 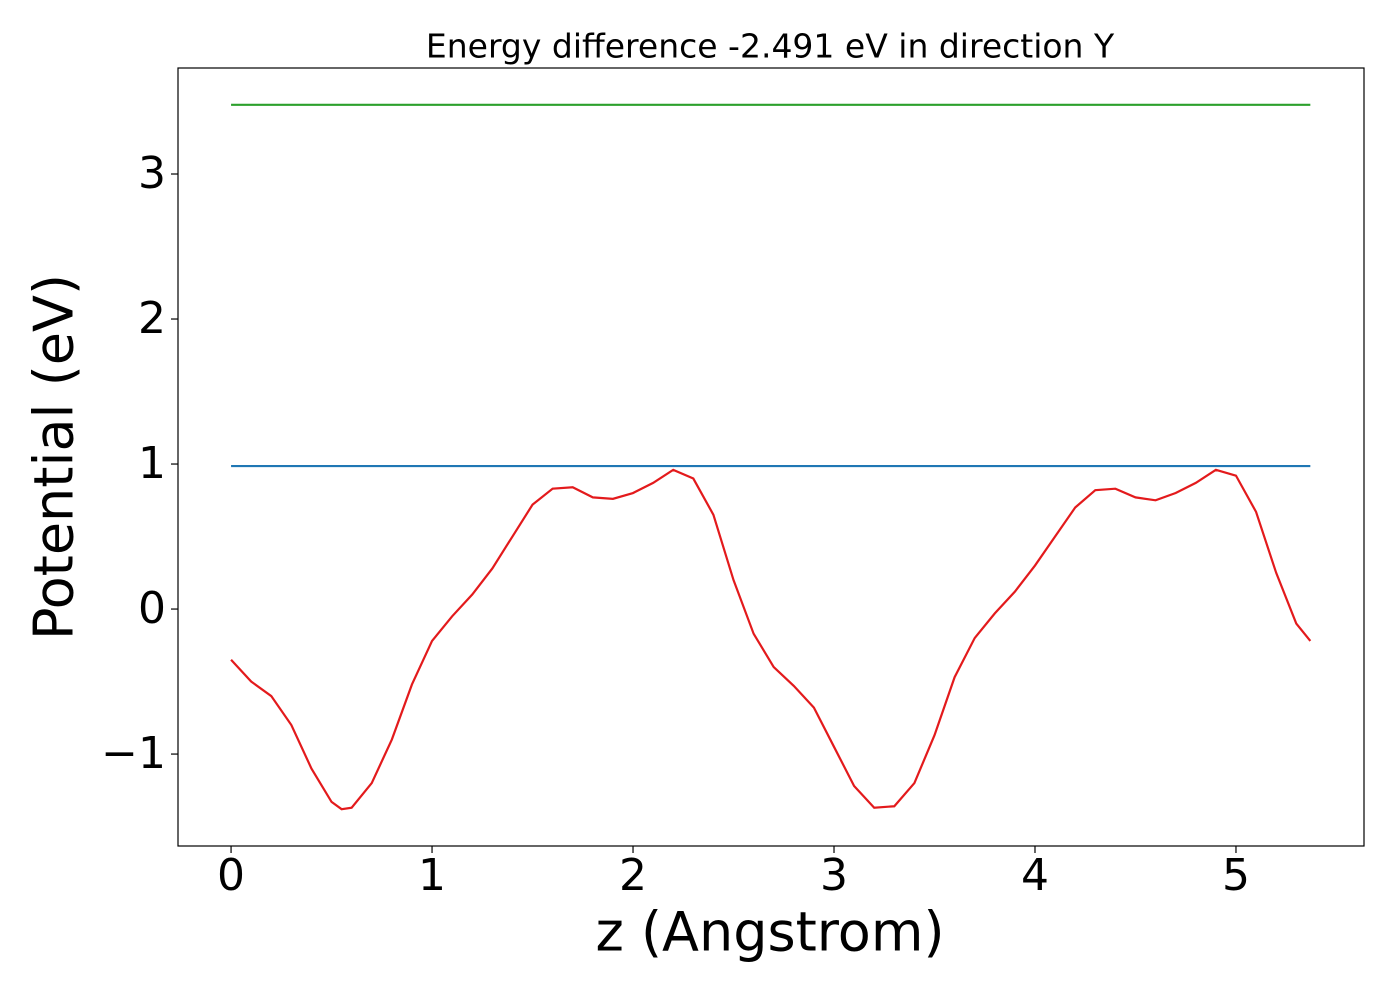 I want to click on x-tick-label: 4, so click(x=1035, y=875).